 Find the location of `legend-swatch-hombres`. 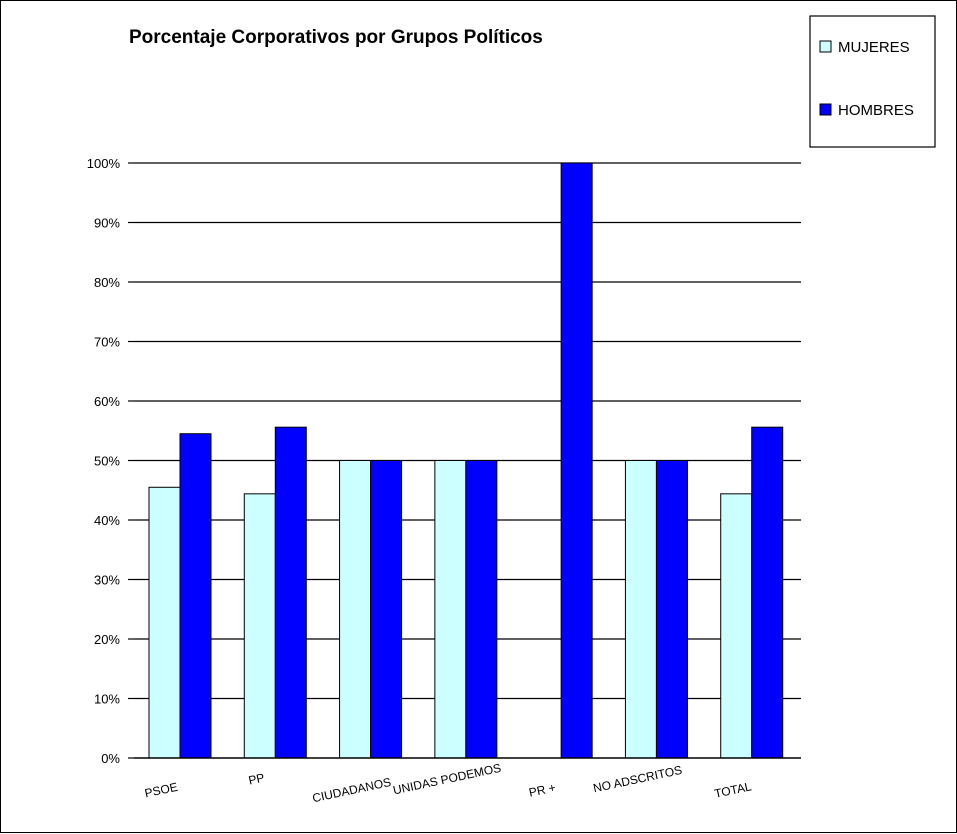

legend-swatch-hombres is located at coordinates (825, 109).